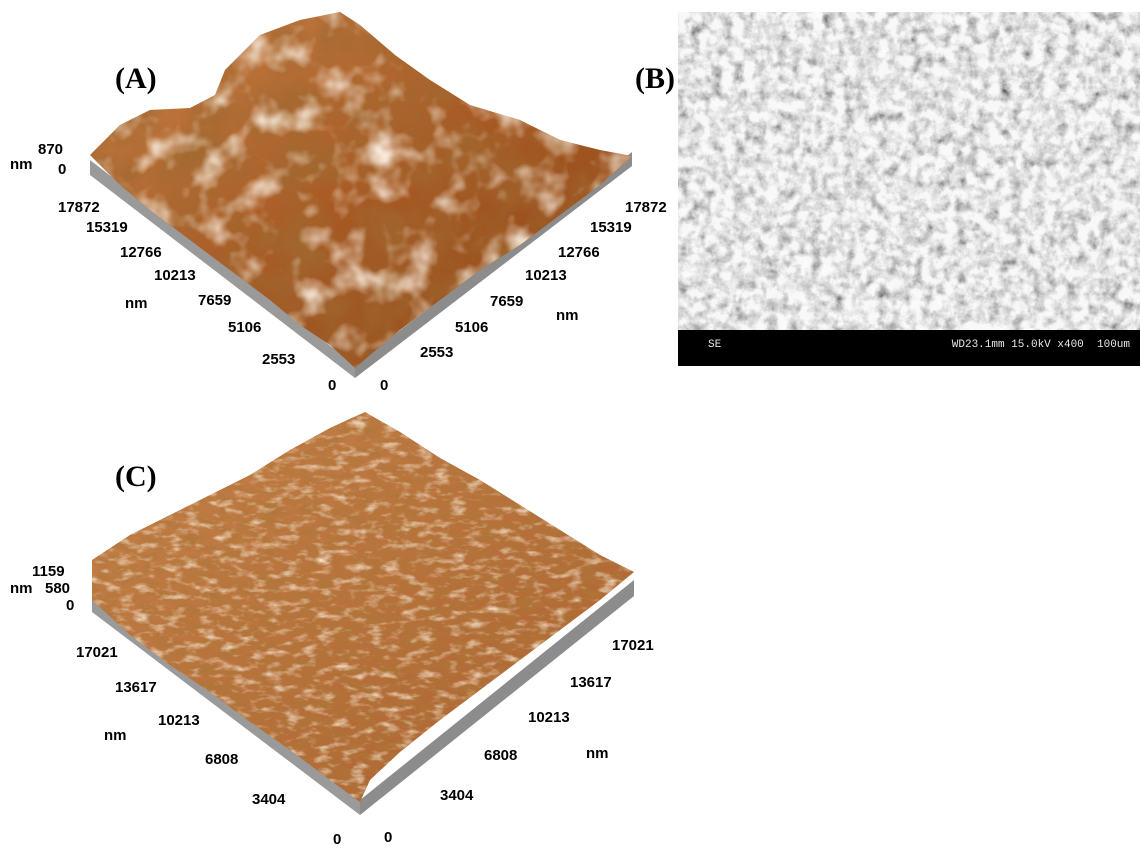 The width and height of the screenshot is (1140, 849). Describe the element at coordinates (337, 839) in the screenshot. I see `afm-c-left-tick: 0` at that location.